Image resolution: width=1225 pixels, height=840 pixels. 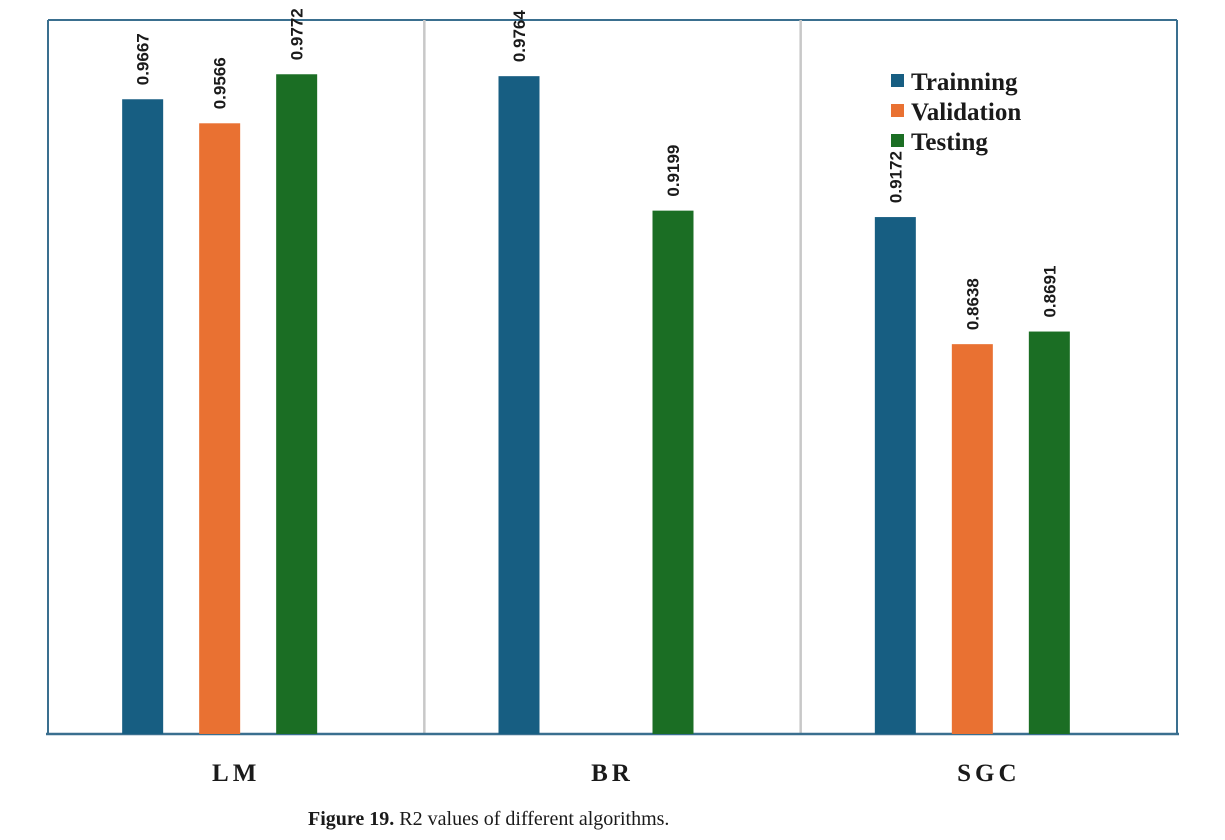 I want to click on legend-swatch-trainning, so click(x=897, y=80).